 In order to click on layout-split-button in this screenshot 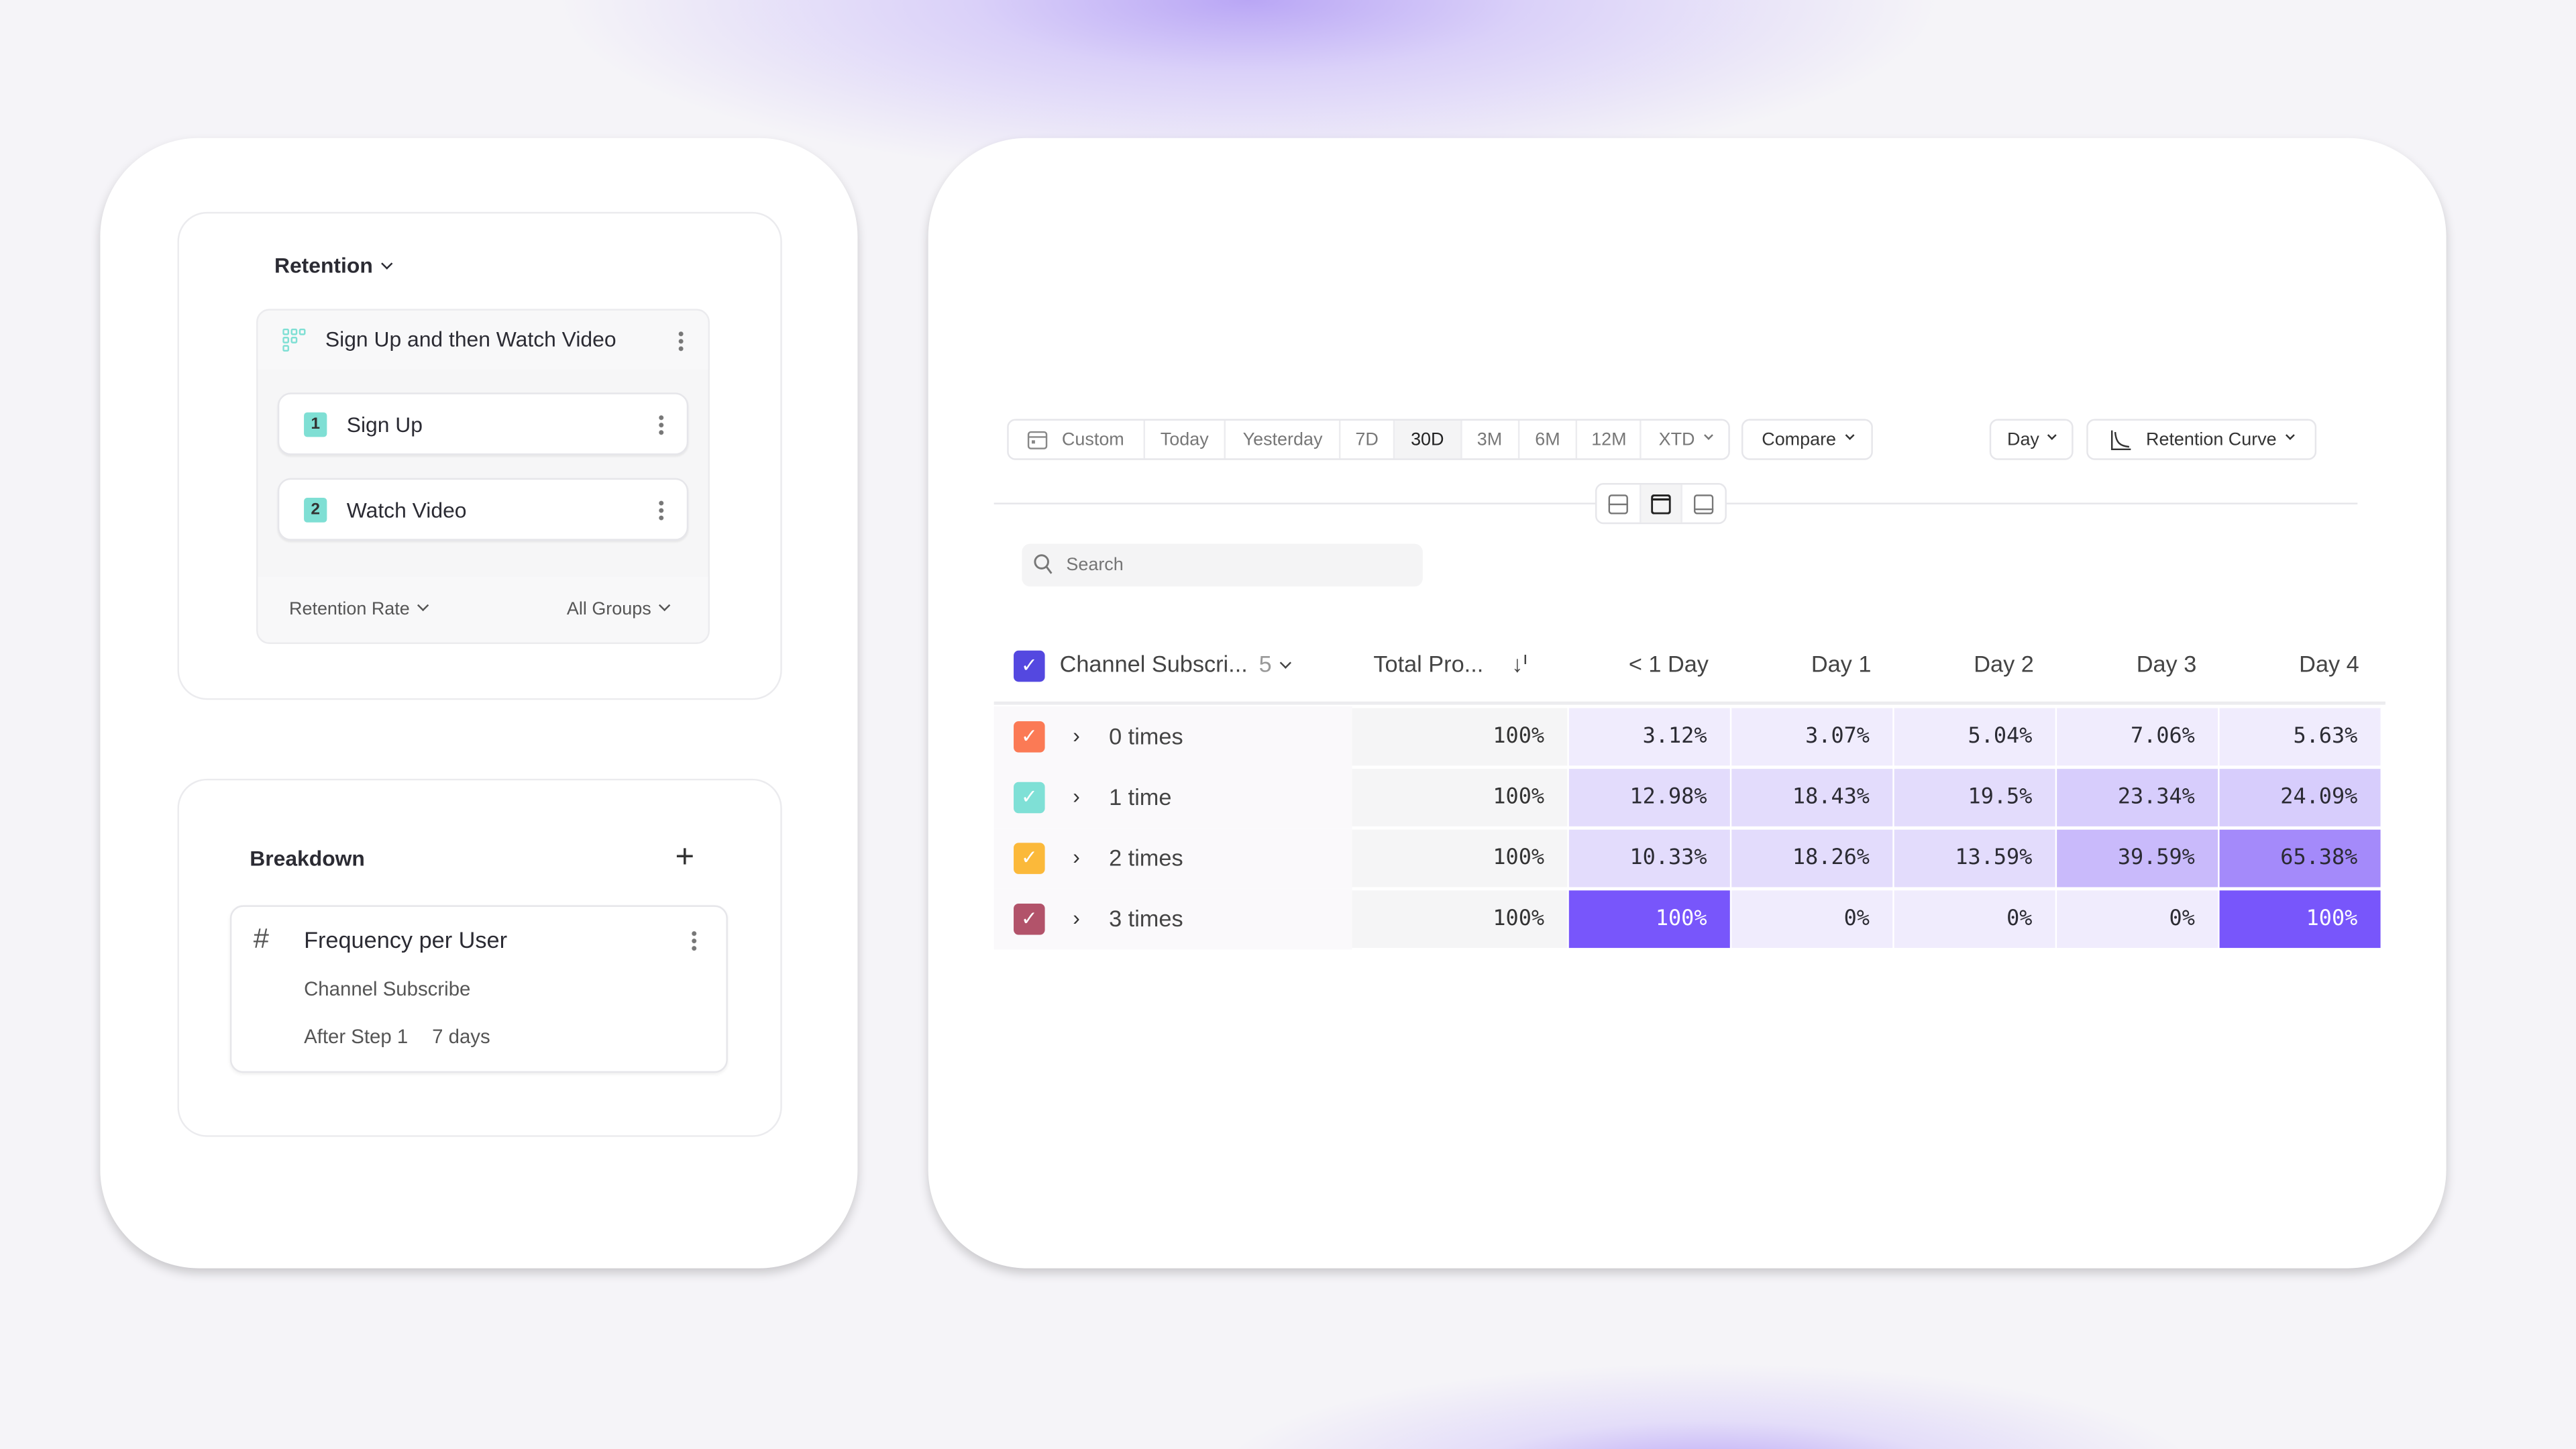, I will do `click(1618, 503)`.